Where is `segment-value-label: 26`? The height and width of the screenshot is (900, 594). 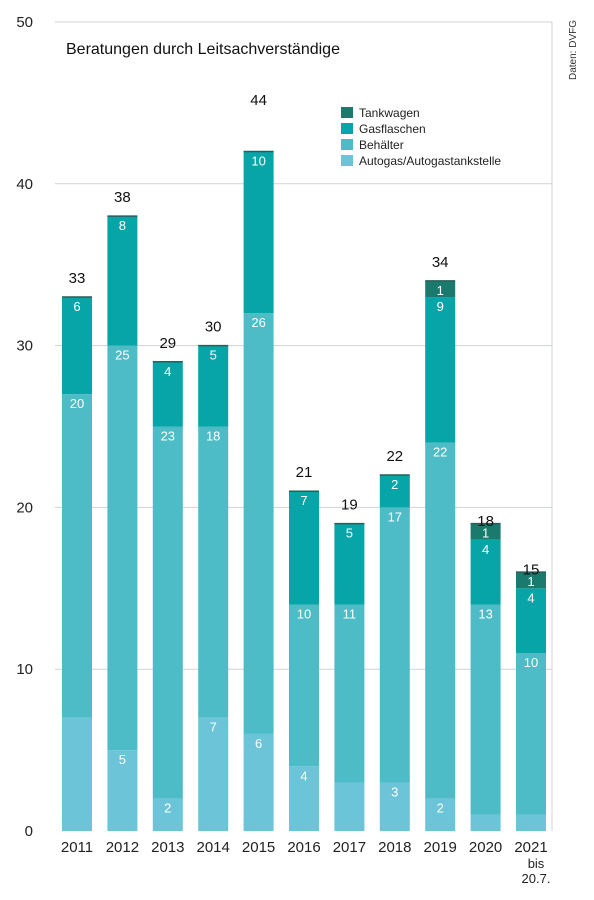 segment-value-label: 26 is located at coordinates (258, 322).